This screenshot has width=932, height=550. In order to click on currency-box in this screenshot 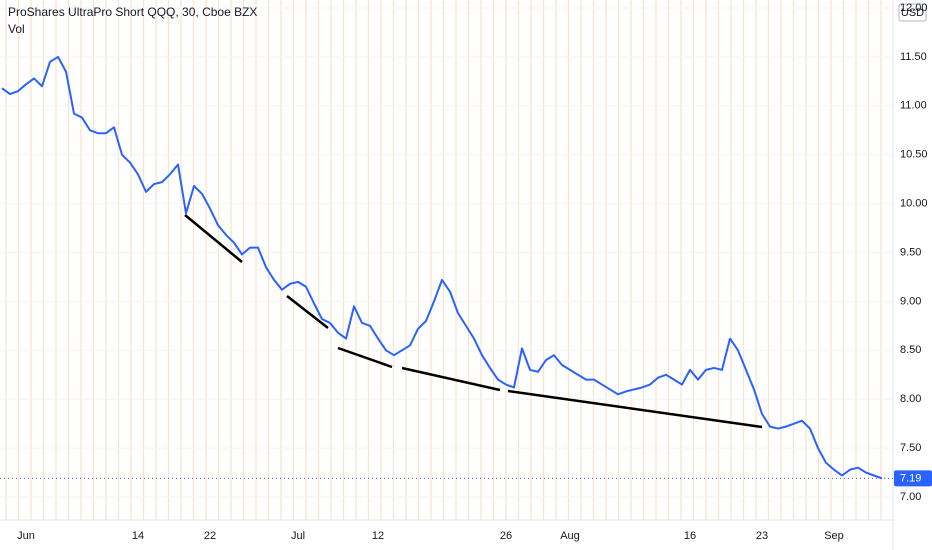, I will do `click(912, 12)`.